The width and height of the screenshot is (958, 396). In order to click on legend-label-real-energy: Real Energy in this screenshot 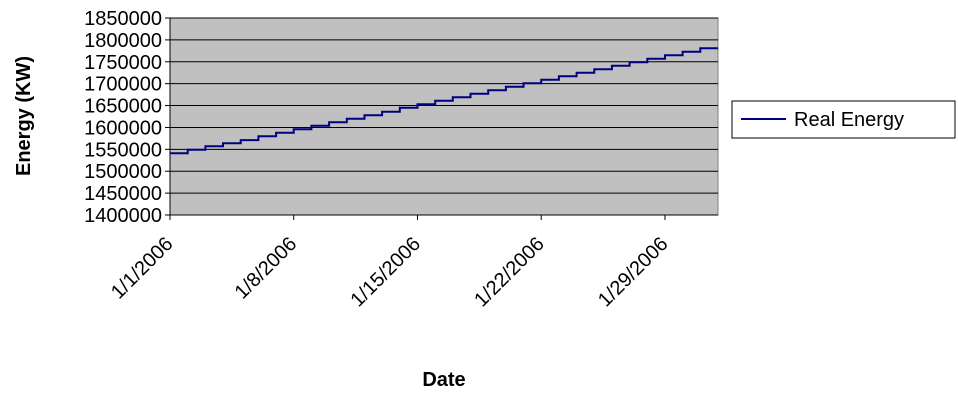, I will do `click(849, 120)`.